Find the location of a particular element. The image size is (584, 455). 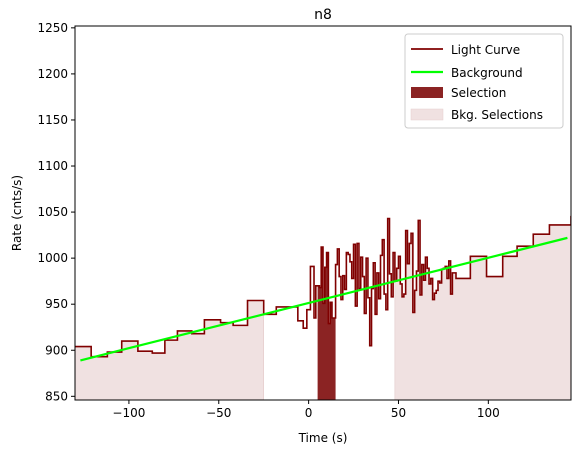

y-tick-label: 1000 is located at coordinates (52, 258).